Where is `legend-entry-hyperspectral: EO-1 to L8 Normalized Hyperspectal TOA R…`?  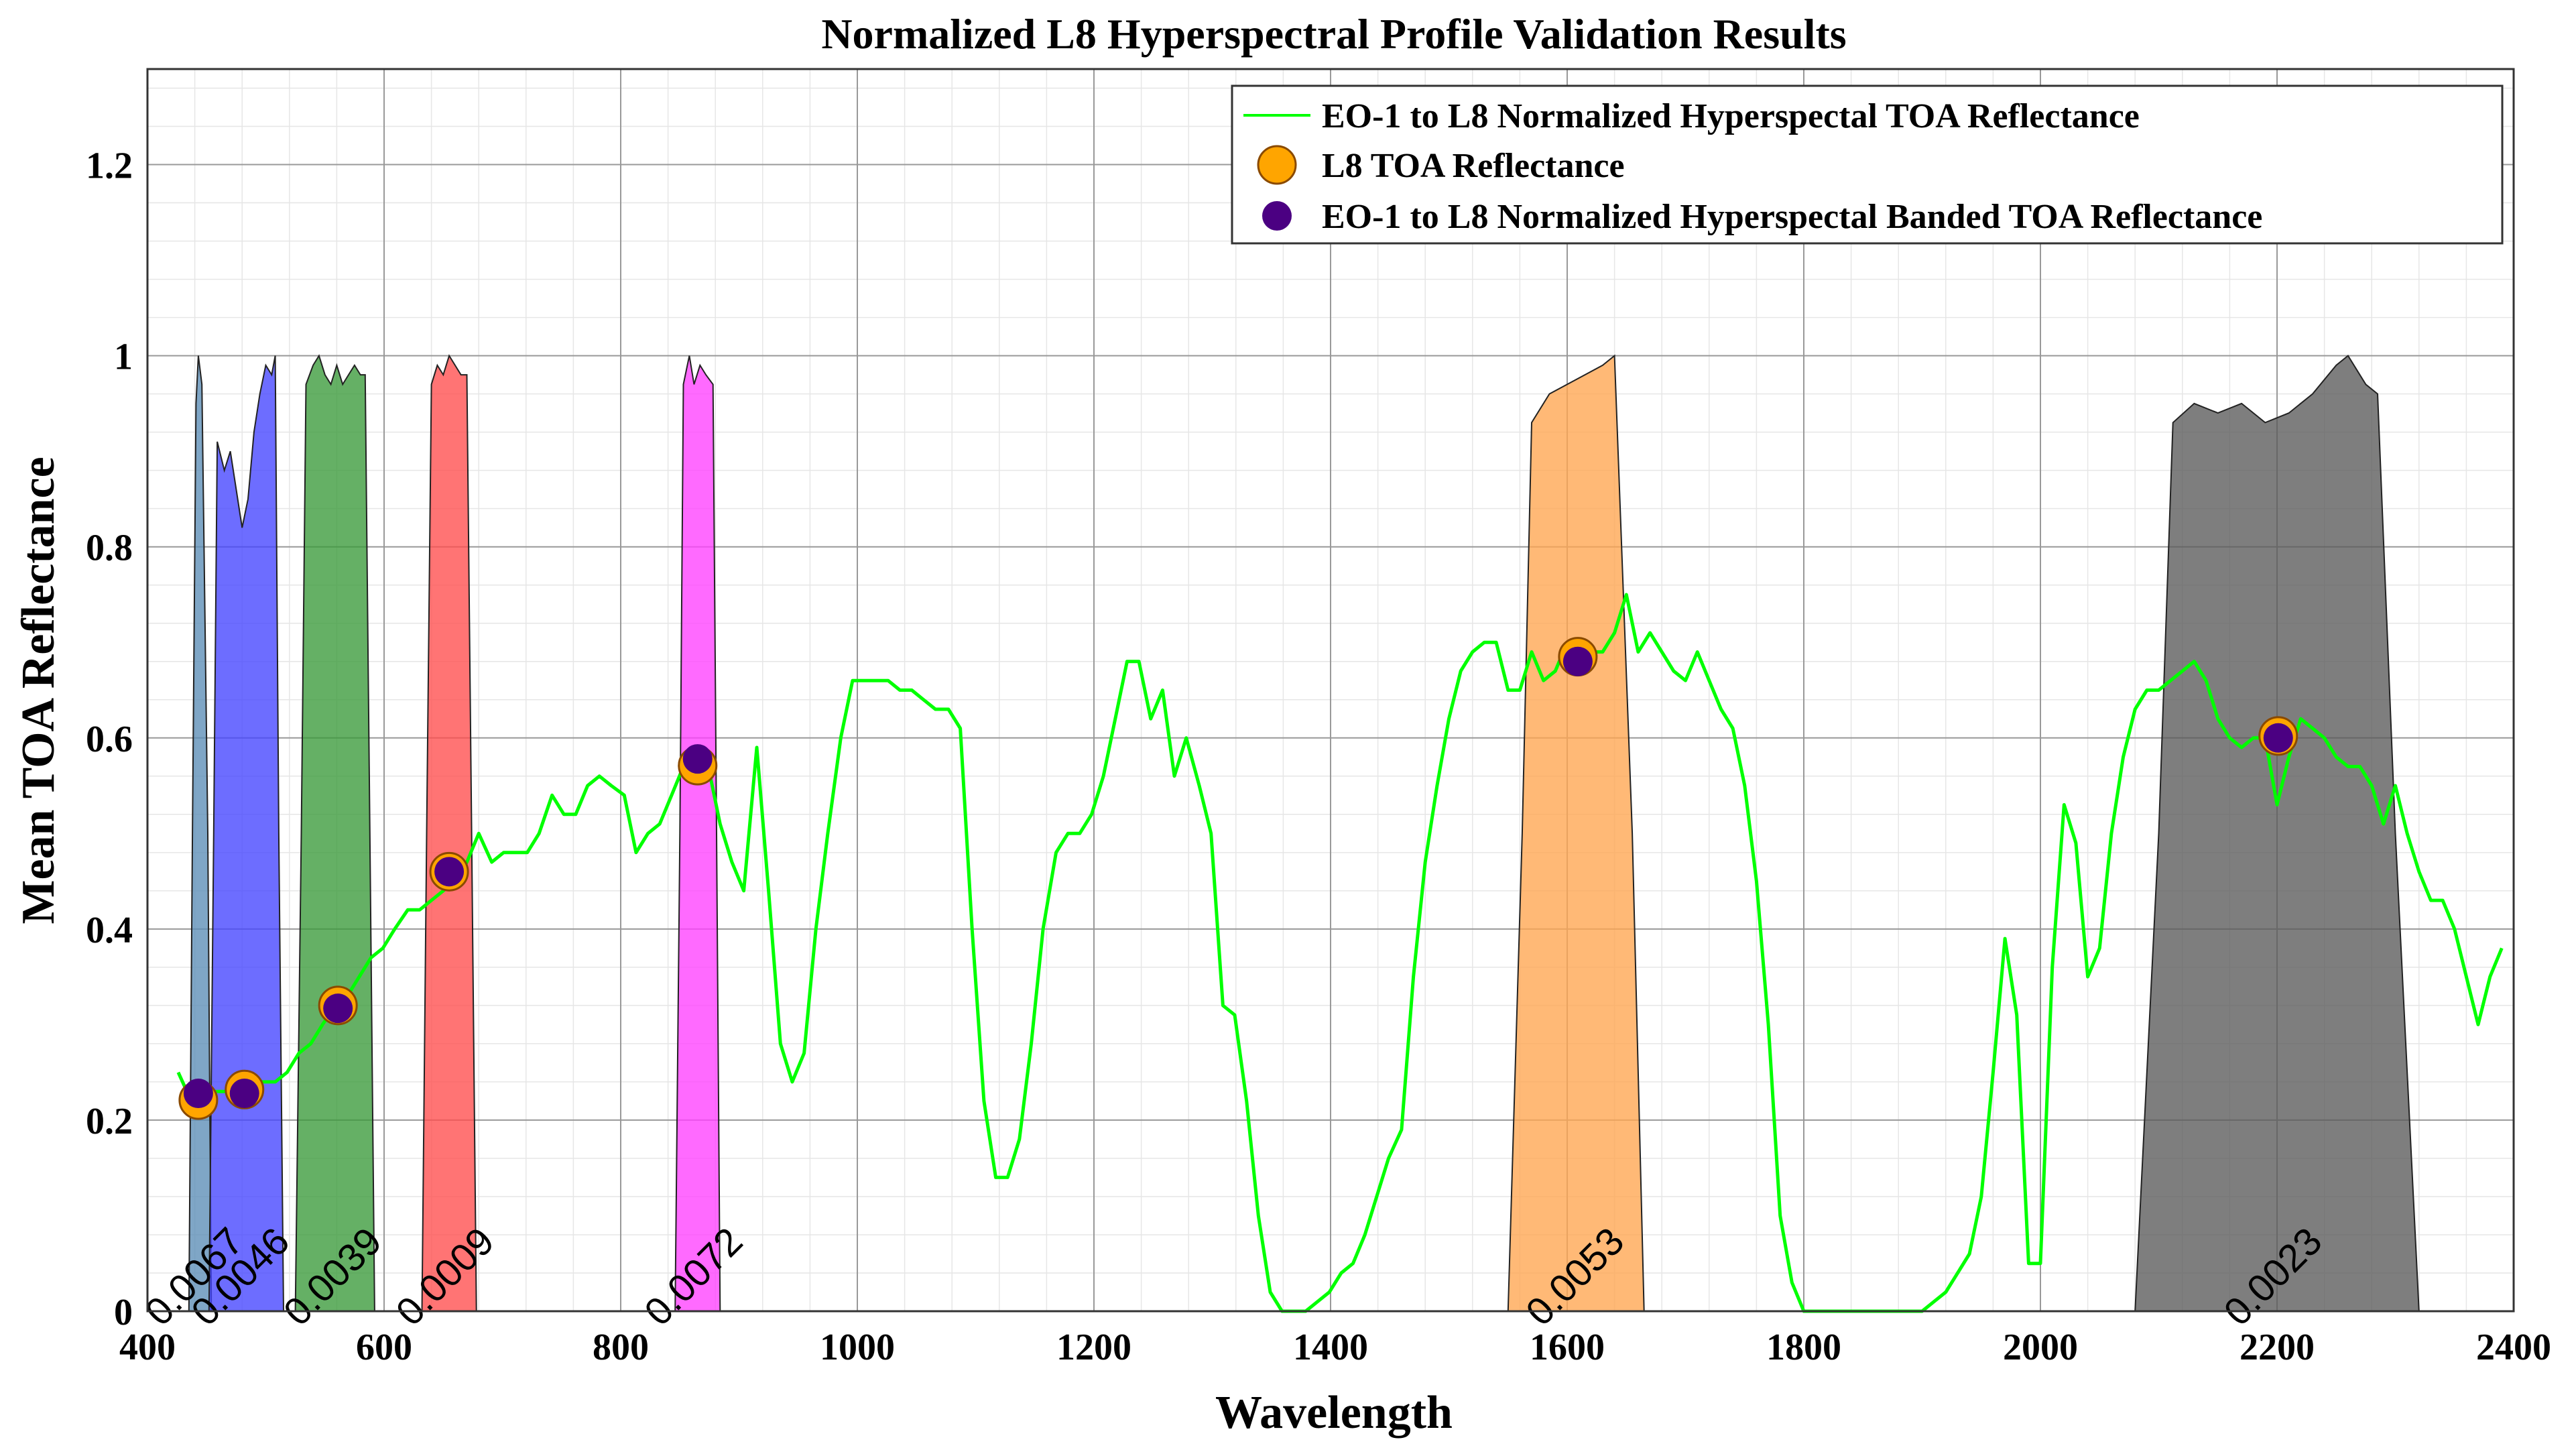
legend-entry-hyperspectral: EO-1 to L8 Normalized Hyperspectal TOA R… is located at coordinates (1731, 116).